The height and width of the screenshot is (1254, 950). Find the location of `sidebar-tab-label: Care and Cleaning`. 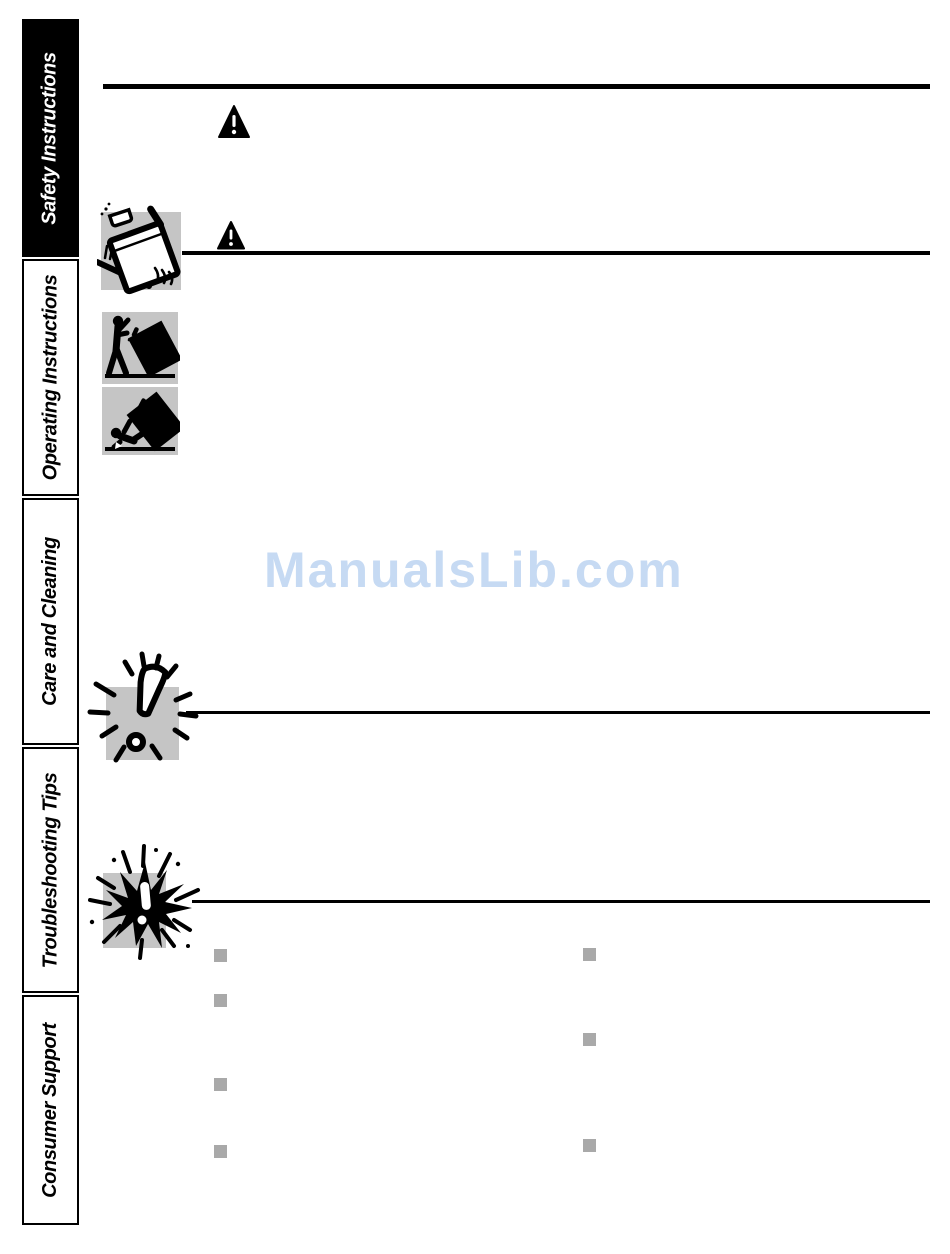

sidebar-tab-label: Care and Cleaning is located at coordinates (50, 621).